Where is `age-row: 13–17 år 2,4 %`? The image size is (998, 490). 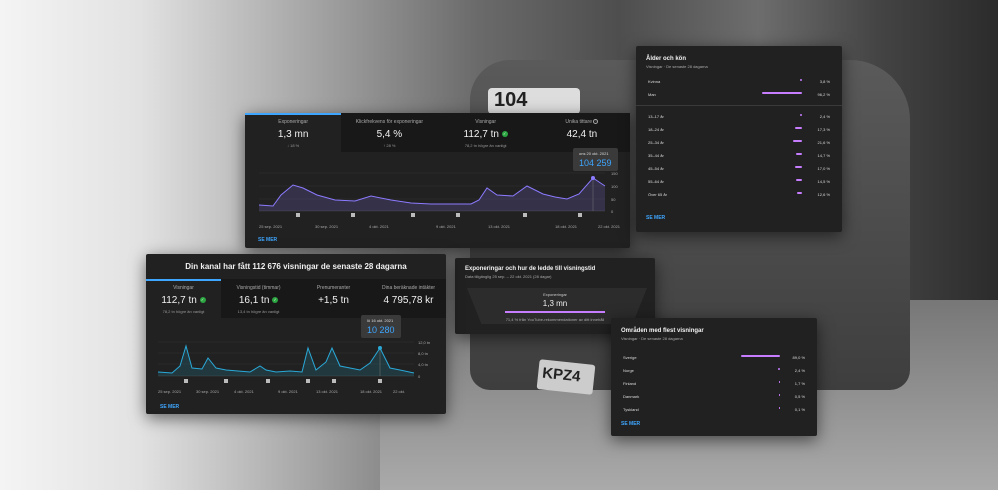
age-row: 13–17 år 2,4 % is located at coordinates (739, 116).